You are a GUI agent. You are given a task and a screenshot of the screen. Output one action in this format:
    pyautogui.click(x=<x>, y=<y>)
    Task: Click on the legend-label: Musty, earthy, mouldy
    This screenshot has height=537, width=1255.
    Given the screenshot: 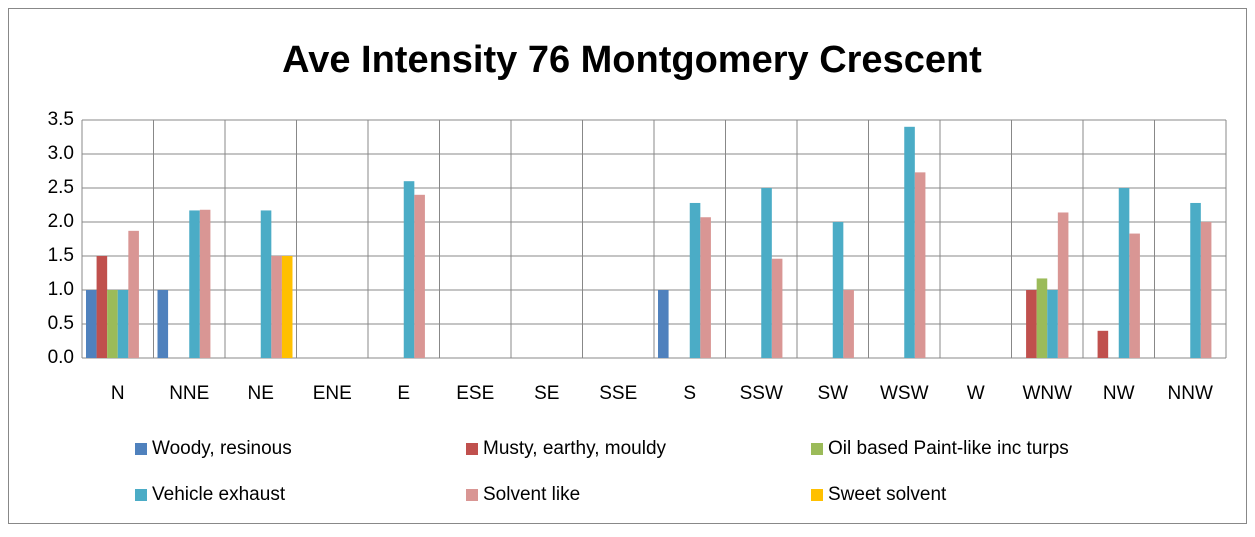 What is the action you would take?
    pyautogui.click(x=575, y=448)
    